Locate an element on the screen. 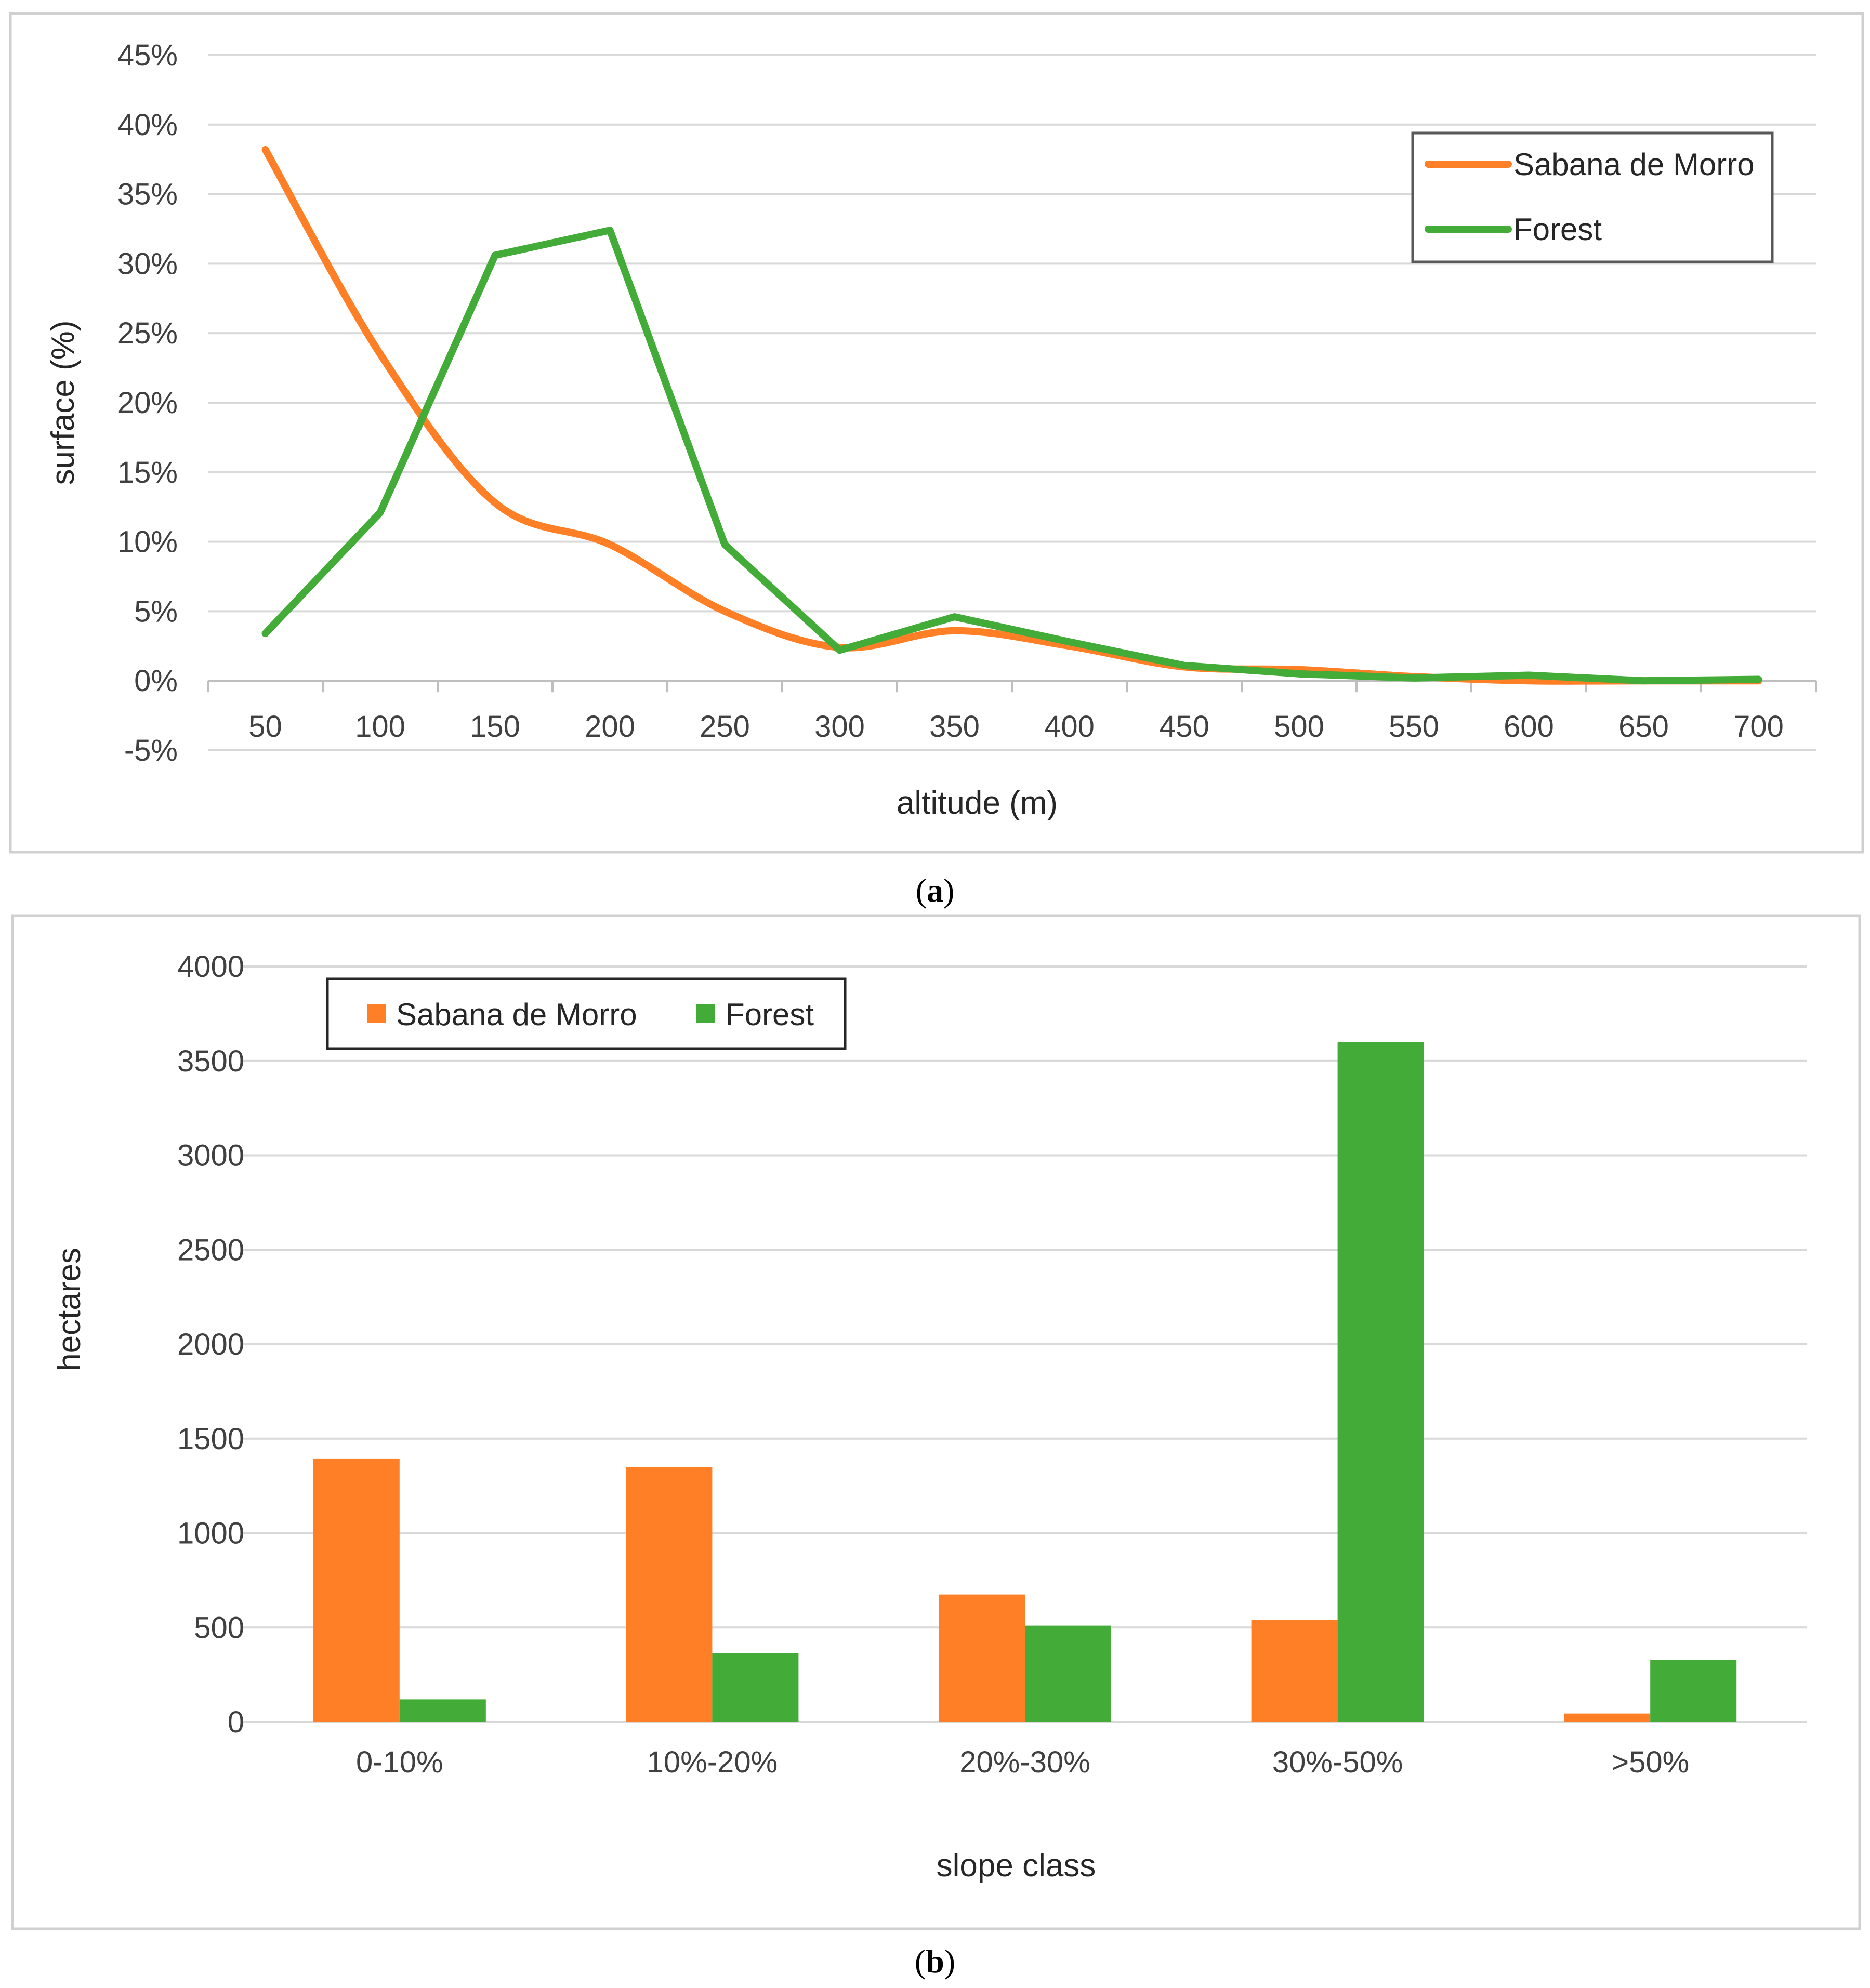 The width and height of the screenshot is (1870, 1988). chart-b-y-tick-label: 2000 is located at coordinates (210, 1344).